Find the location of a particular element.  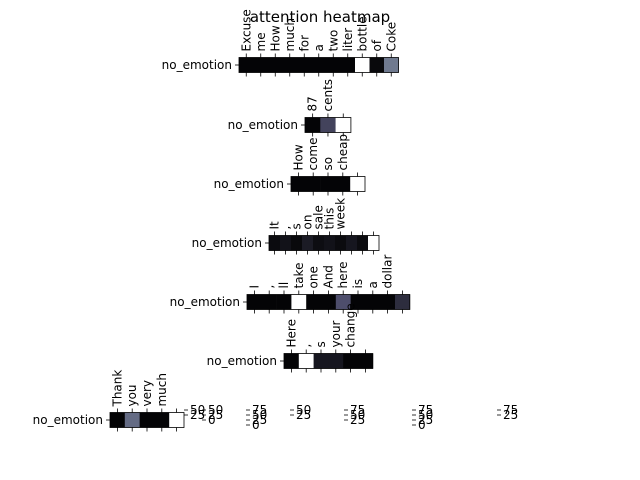

token-label: cents is located at coordinates (328, 95).